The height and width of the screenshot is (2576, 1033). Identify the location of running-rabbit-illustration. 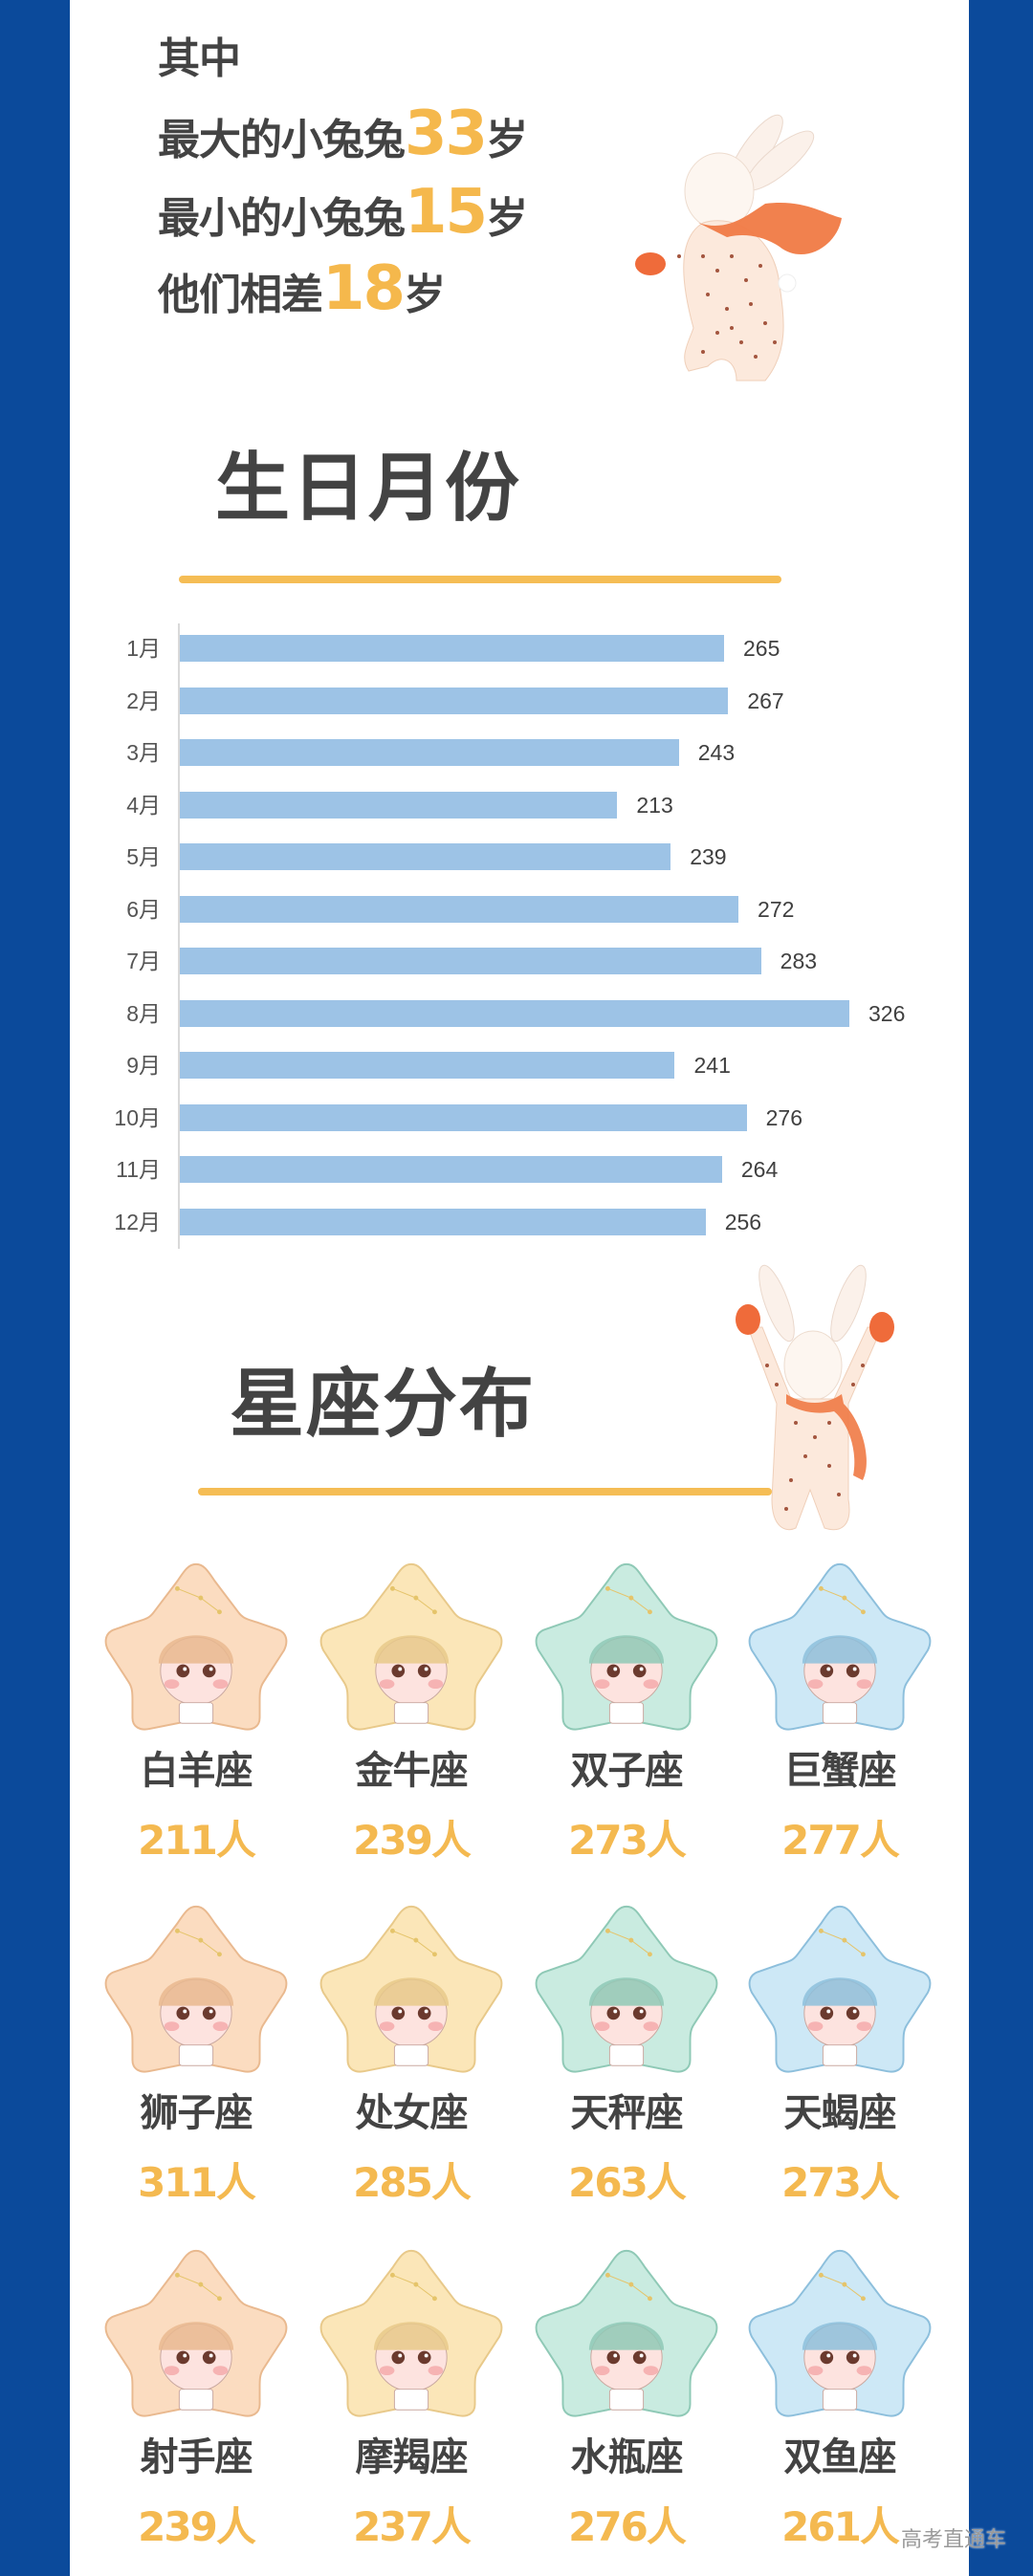
(738, 248).